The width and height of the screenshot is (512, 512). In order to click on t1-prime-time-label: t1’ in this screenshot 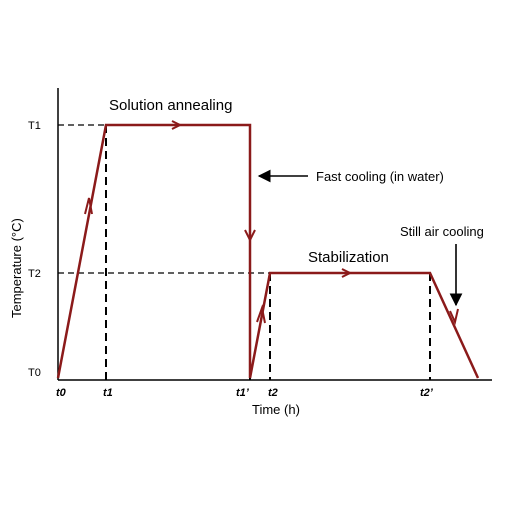, I will do `click(243, 393)`.